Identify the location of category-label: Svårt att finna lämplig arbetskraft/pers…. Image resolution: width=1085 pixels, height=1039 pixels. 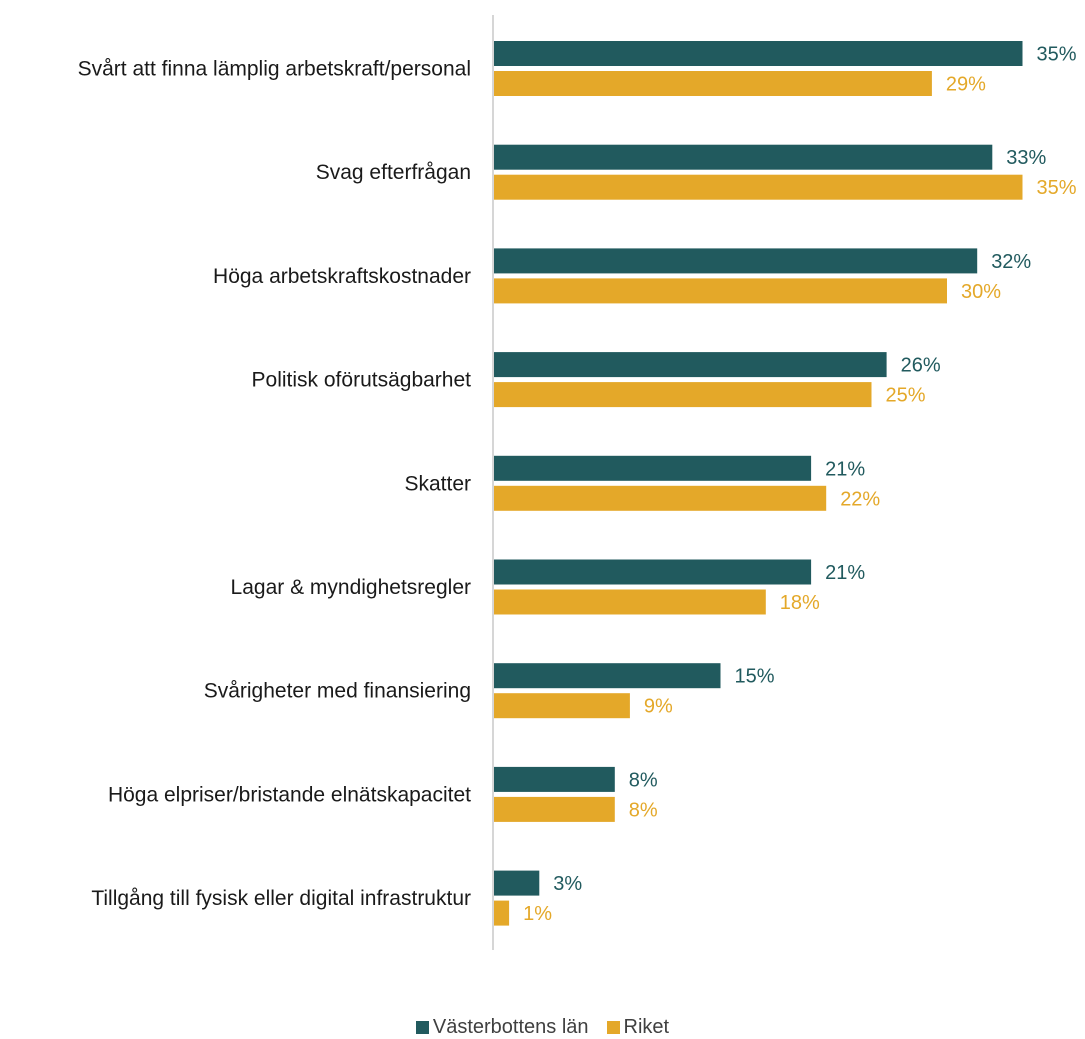
(274, 69).